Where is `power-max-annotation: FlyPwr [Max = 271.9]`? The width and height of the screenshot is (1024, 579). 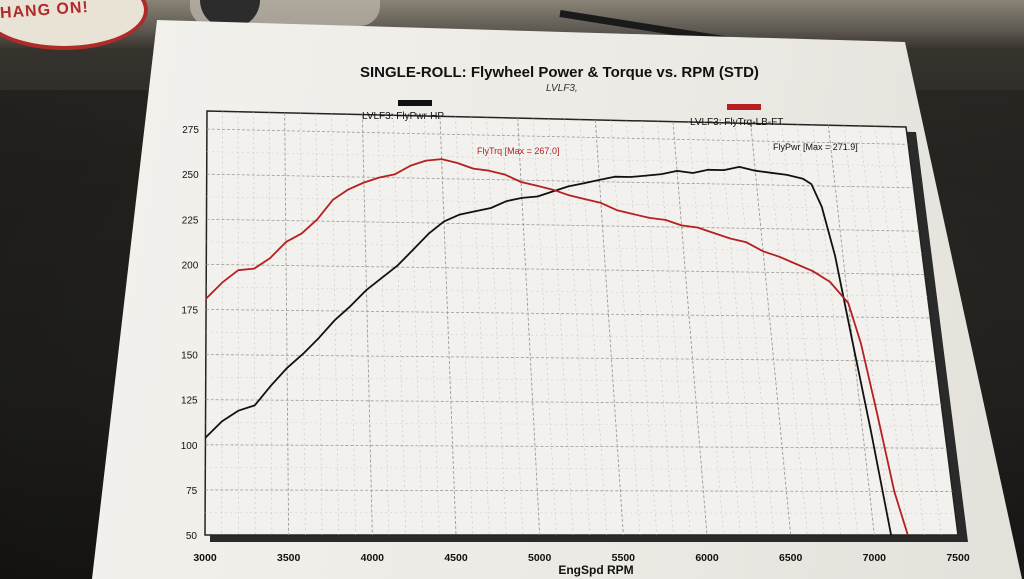 power-max-annotation: FlyPwr [Max = 271.9] is located at coordinates (815, 147).